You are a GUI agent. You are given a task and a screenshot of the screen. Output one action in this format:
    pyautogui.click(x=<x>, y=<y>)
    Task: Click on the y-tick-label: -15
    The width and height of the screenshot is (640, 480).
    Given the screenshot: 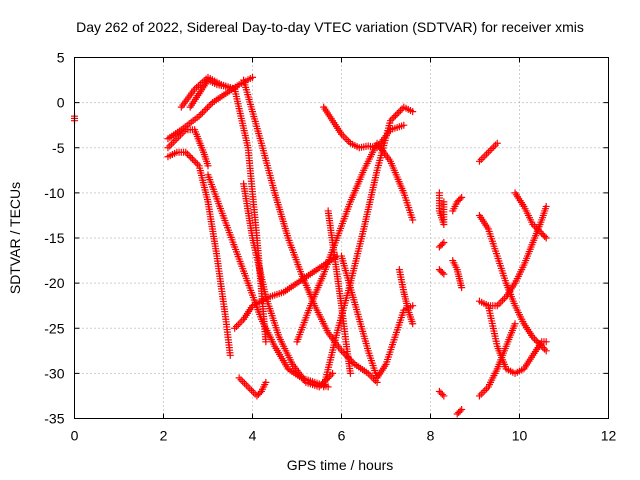 What is the action you would take?
    pyautogui.click(x=54, y=238)
    